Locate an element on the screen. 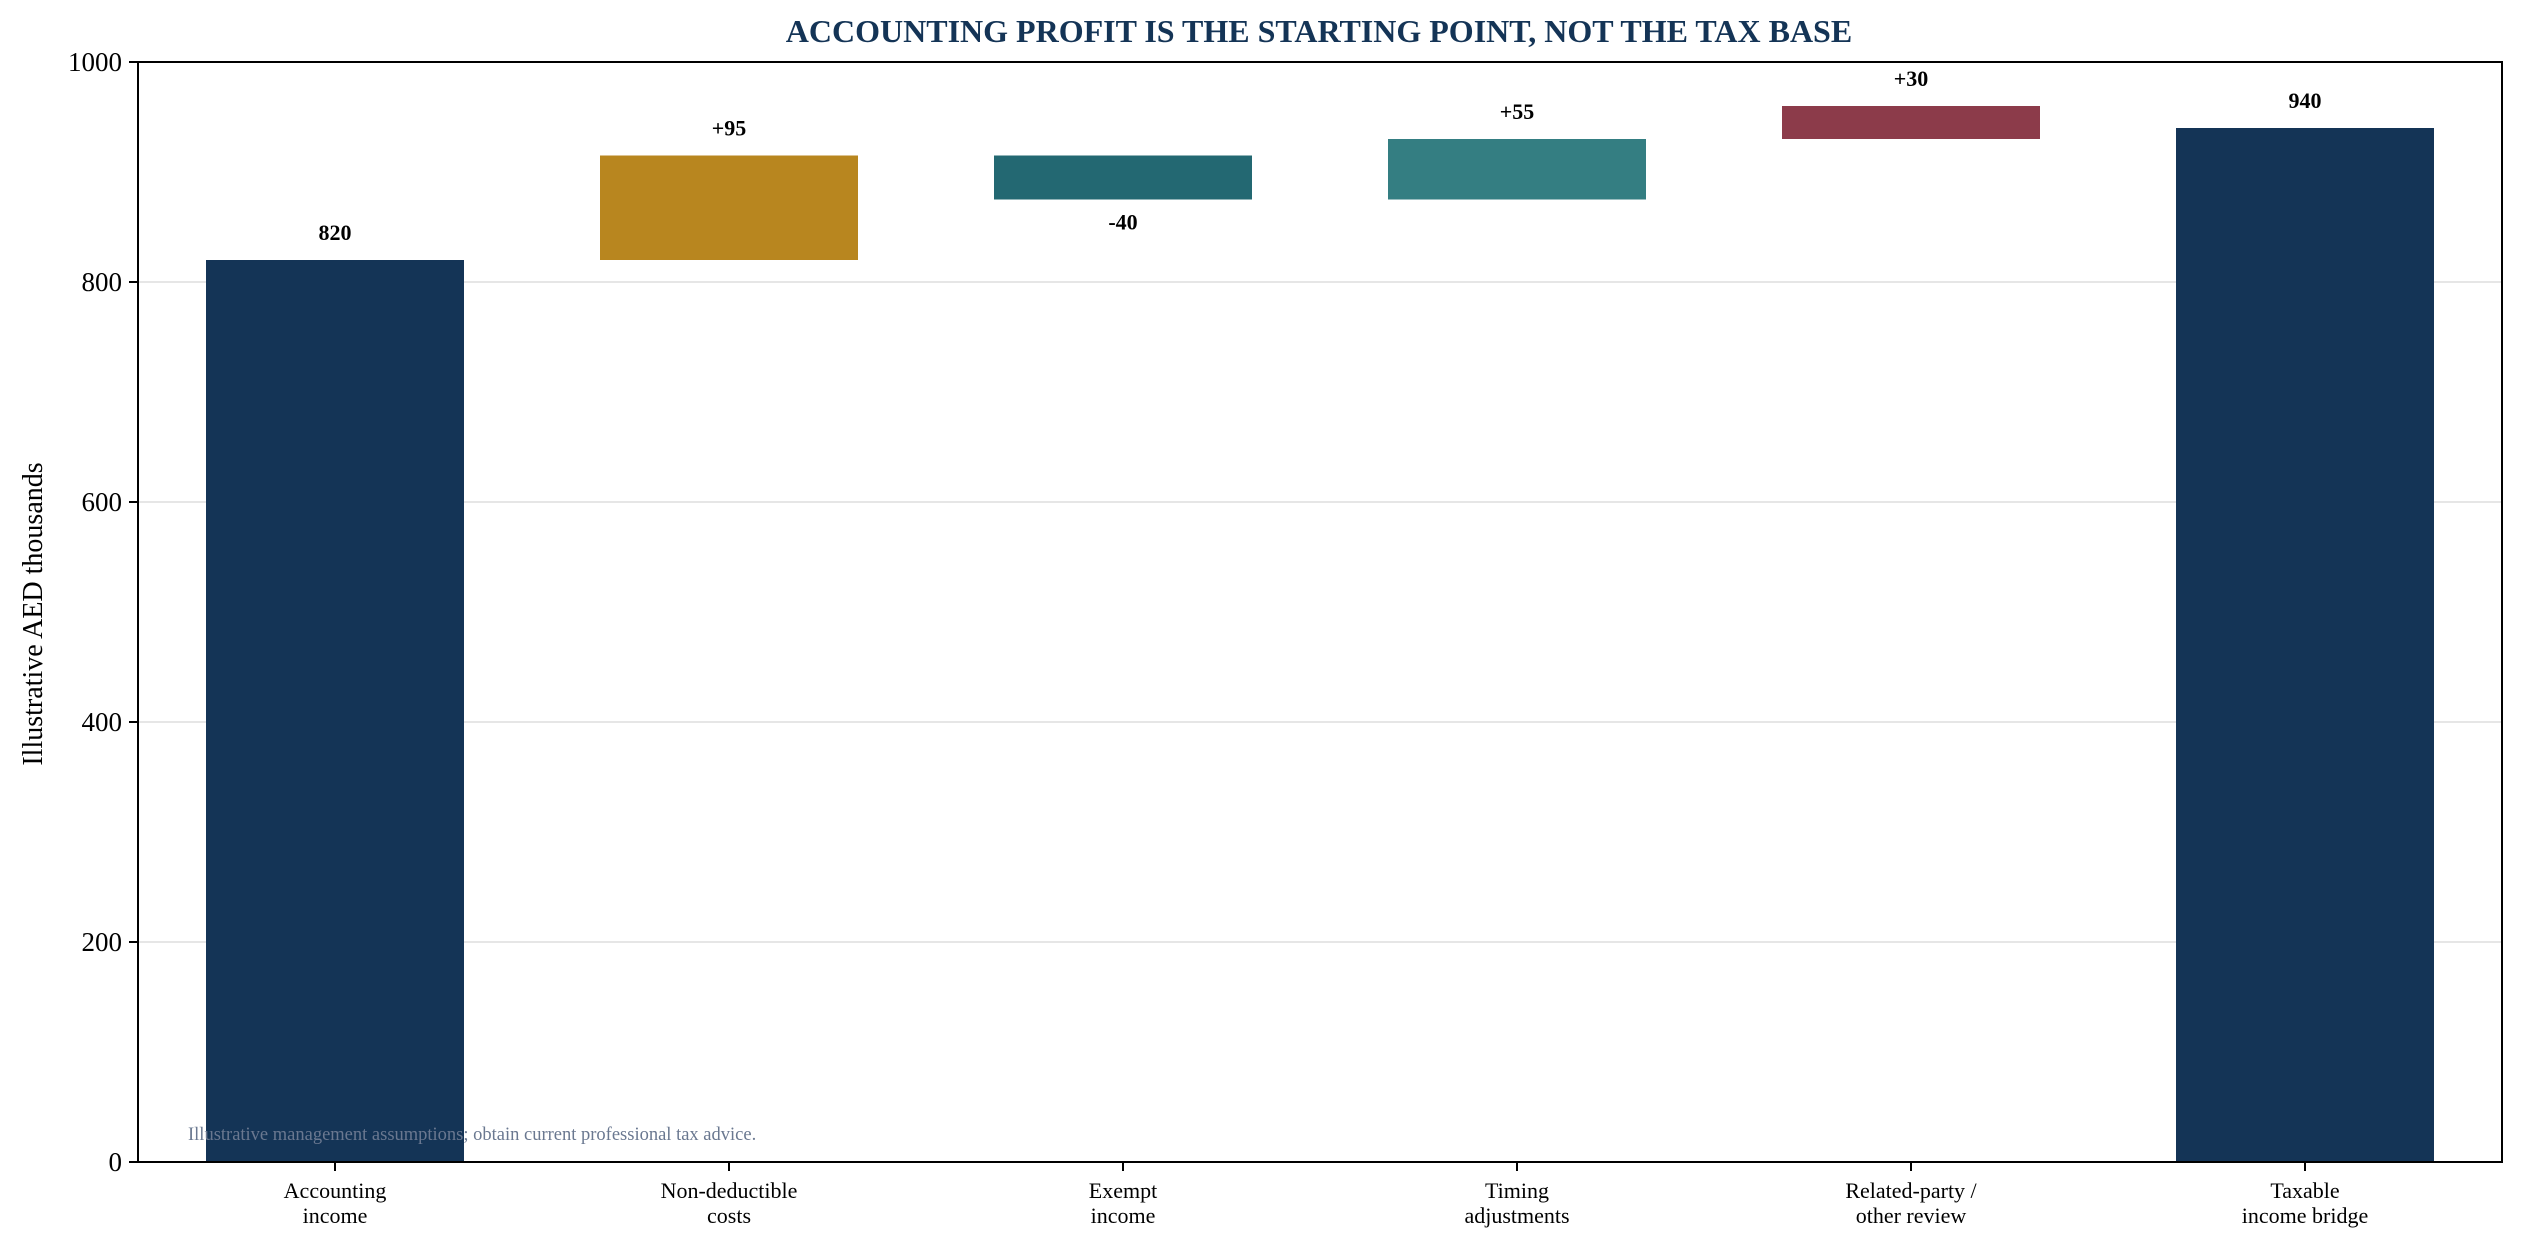 This screenshot has width=2524, height=1259. x-tick-label: costs is located at coordinates (729, 1215).